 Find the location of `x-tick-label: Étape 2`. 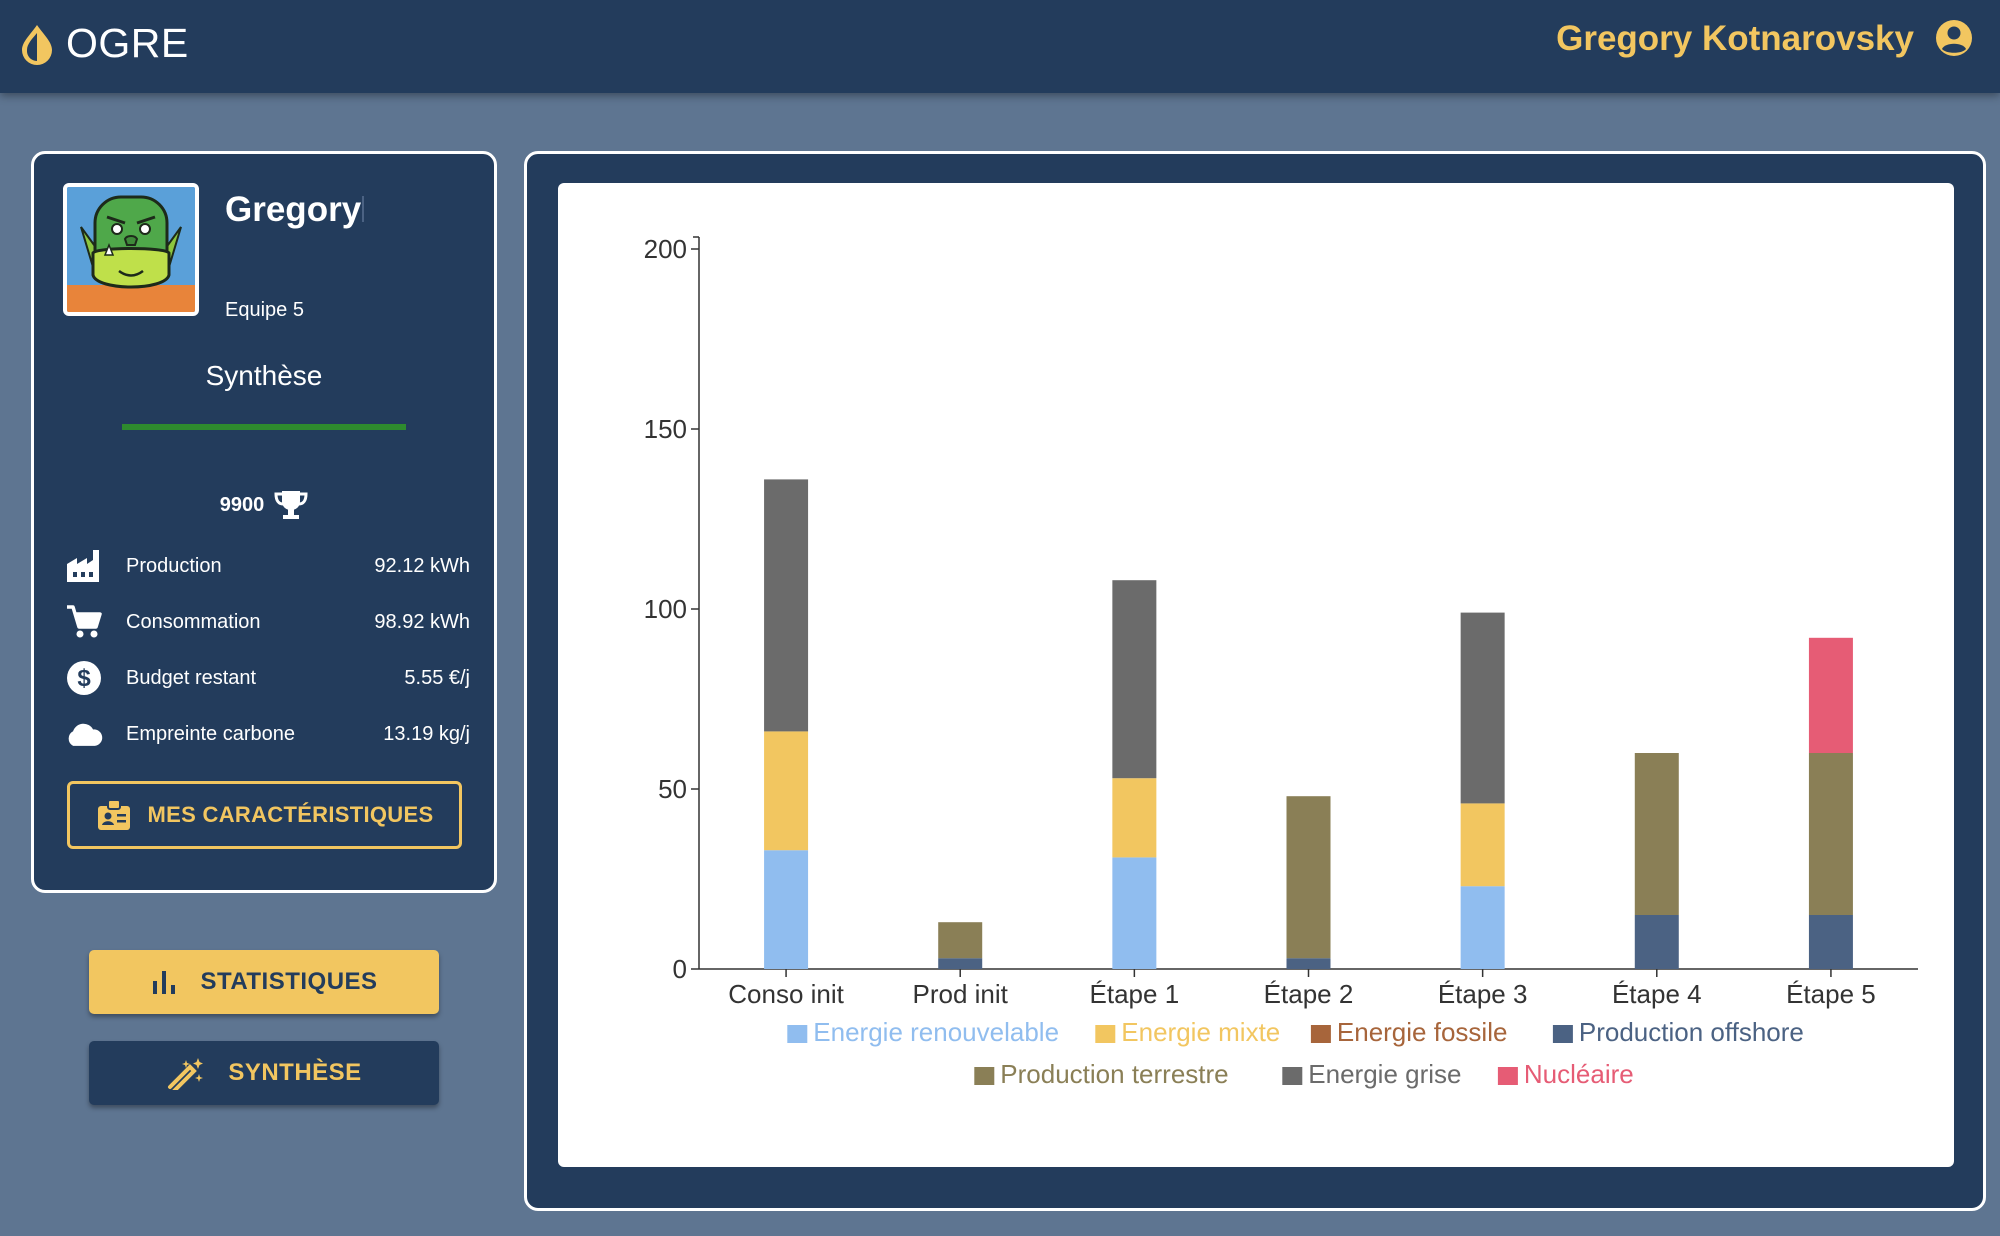

x-tick-label: Étape 2 is located at coordinates (1309, 994).